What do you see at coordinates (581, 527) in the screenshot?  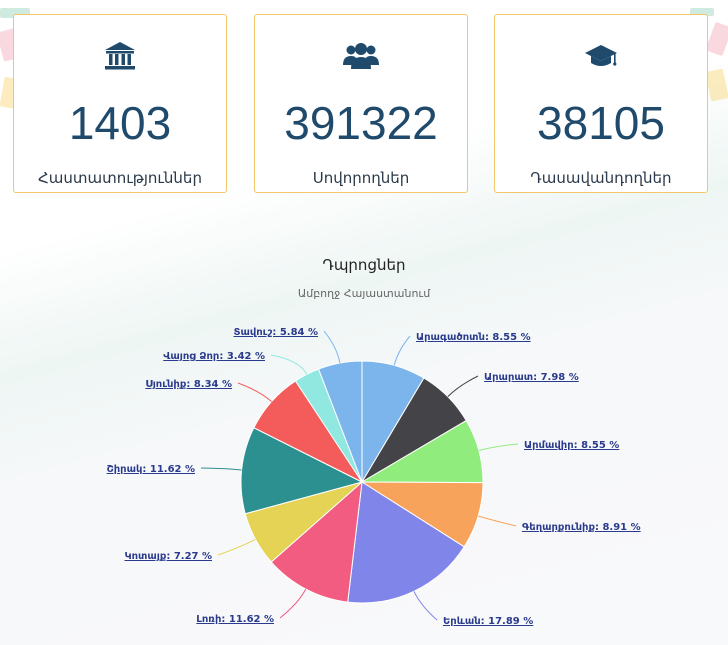 I see `pie-data-label: Գեղարքունիք: 8.91 %` at bounding box center [581, 527].